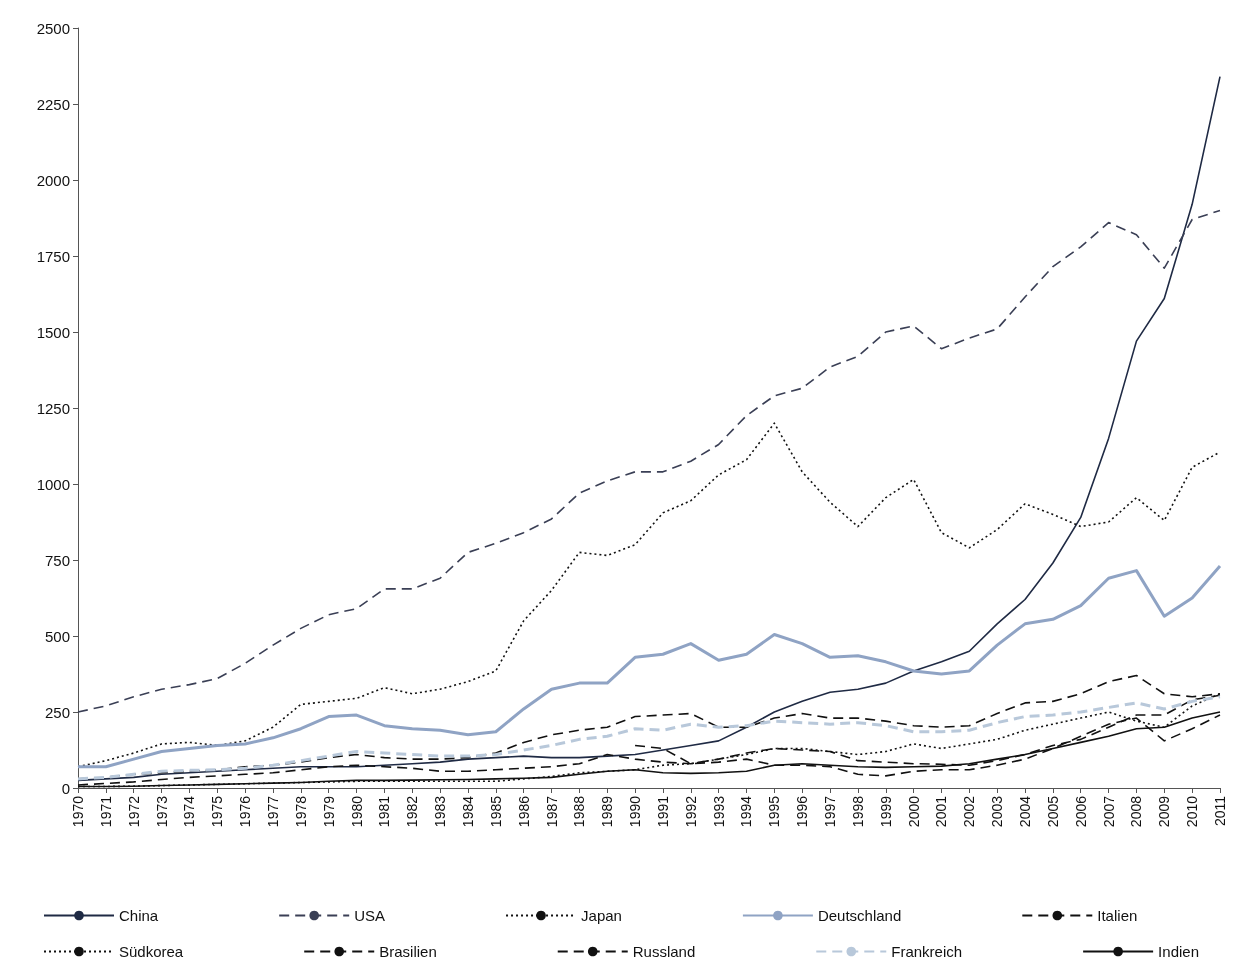 The width and height of the screenshot is (1243, 976). I want to click on x-tick-label: 1995, so click(774, 811).